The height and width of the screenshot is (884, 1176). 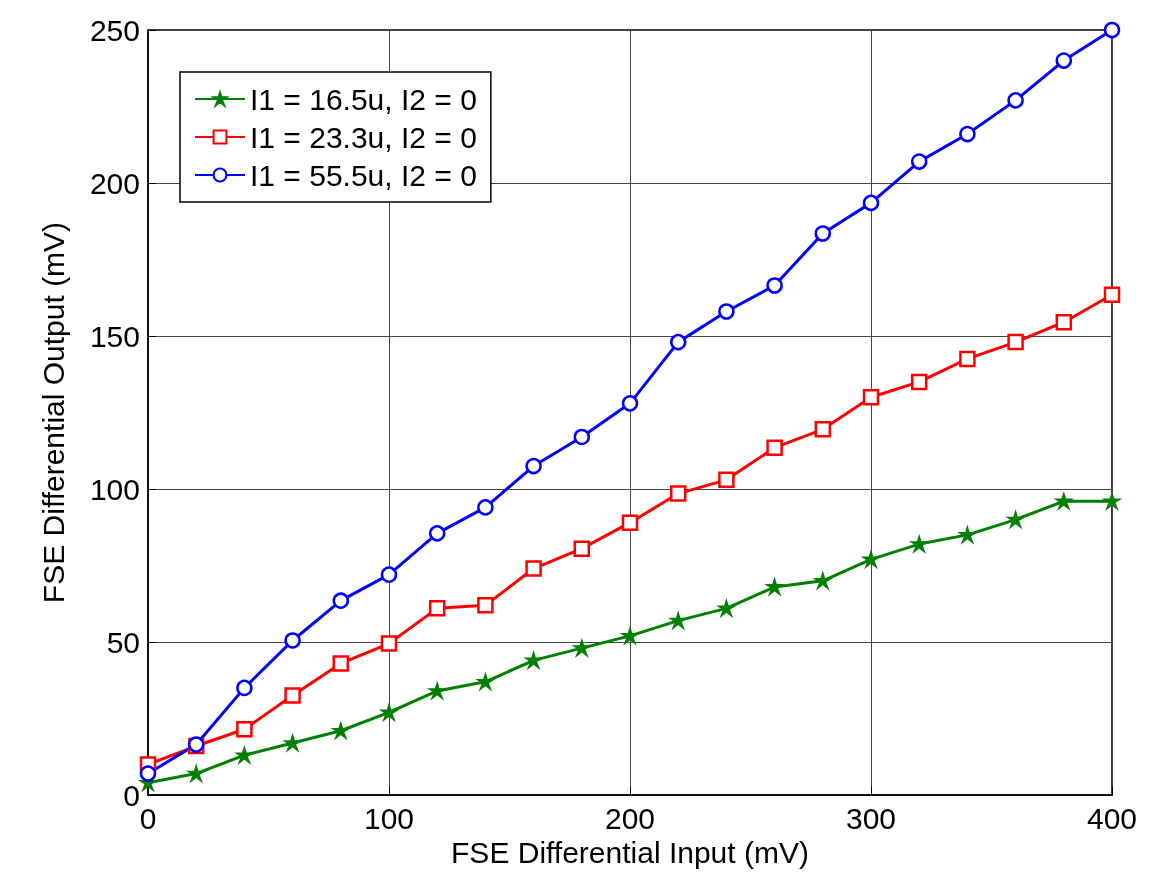 What do you see at coordinates (114, 183) in the screenshot?
I see `y-tick-label: 200` at bounding box center [114, 183].